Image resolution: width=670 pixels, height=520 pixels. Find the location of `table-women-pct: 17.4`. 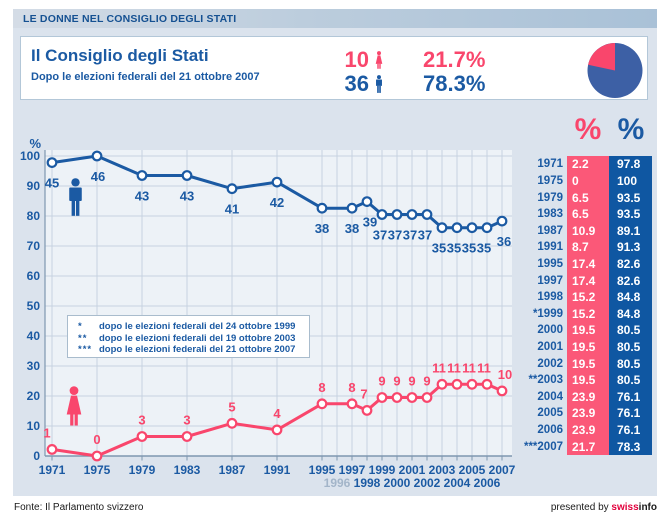

table-women-pct: 17.4 is located at coordinates (584, 263).